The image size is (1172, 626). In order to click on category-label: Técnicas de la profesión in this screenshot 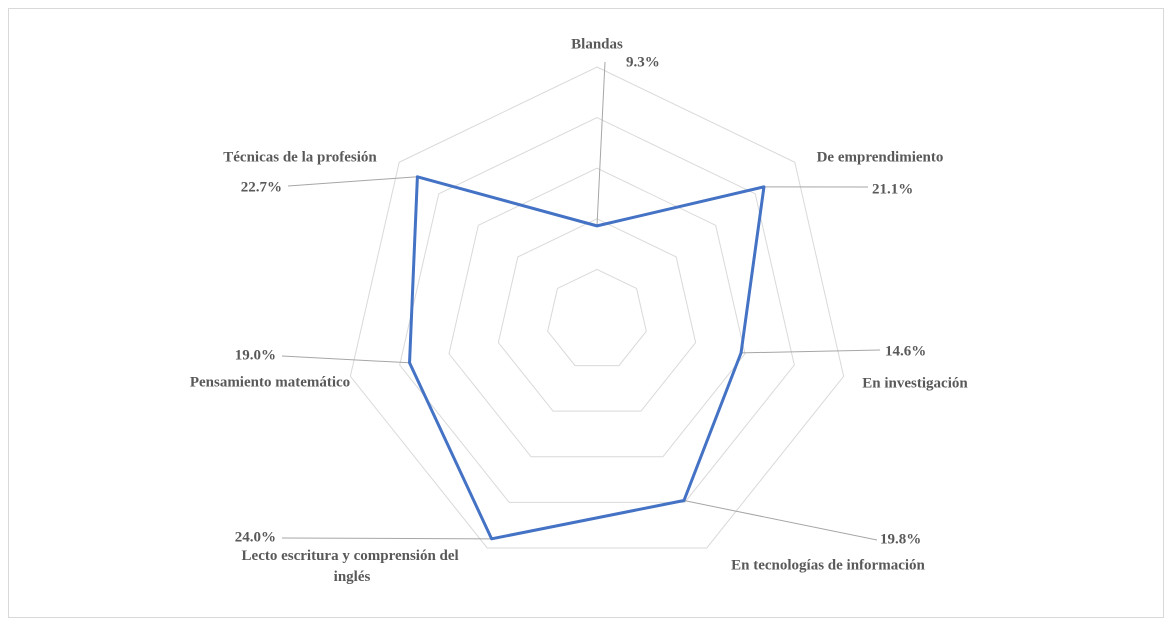, I will do `click(300, 157)`.